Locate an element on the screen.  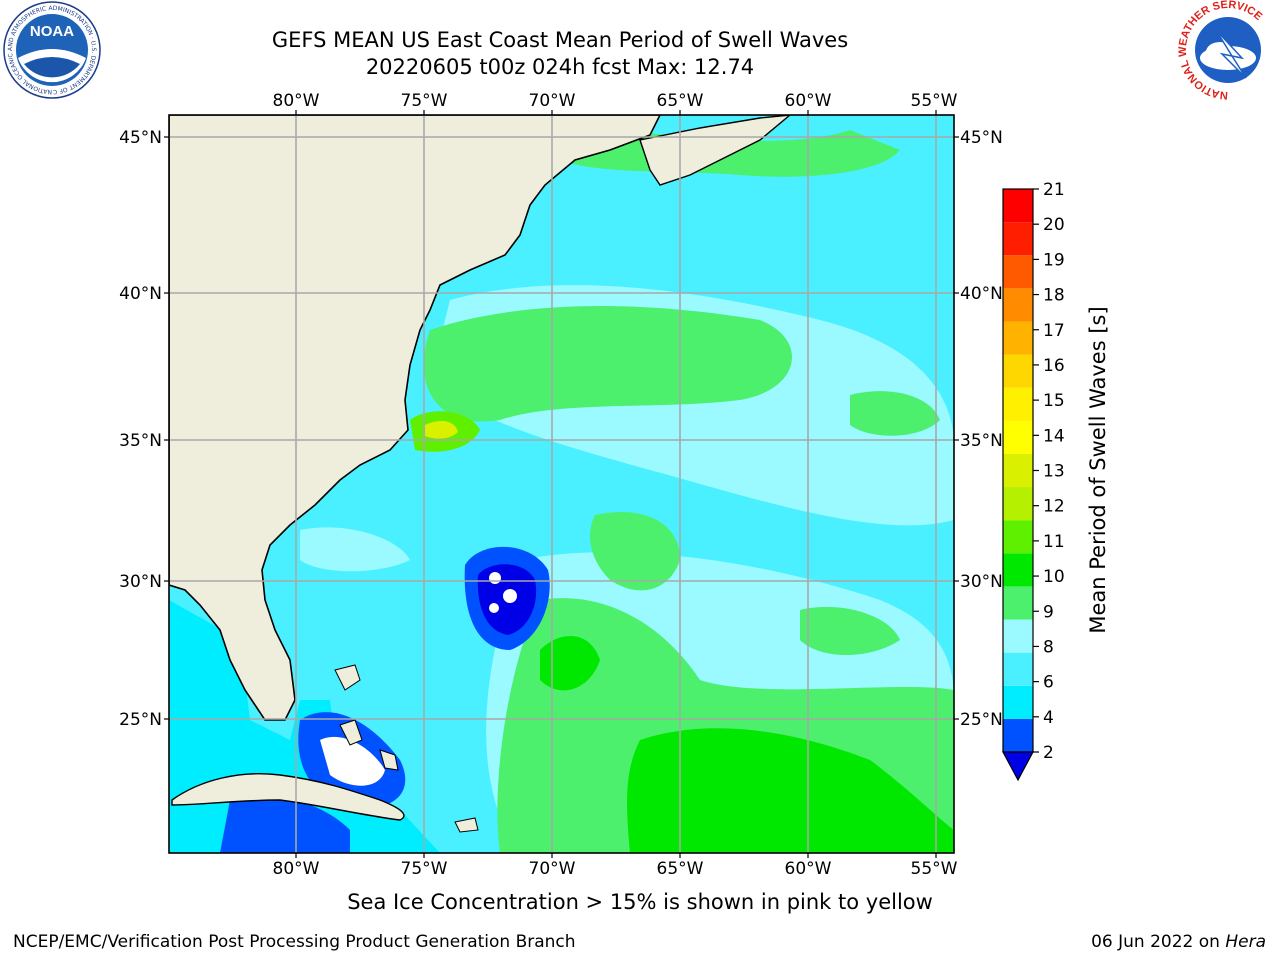
colorbar-tick-label: 4 is located at coordinates (1048, 718).